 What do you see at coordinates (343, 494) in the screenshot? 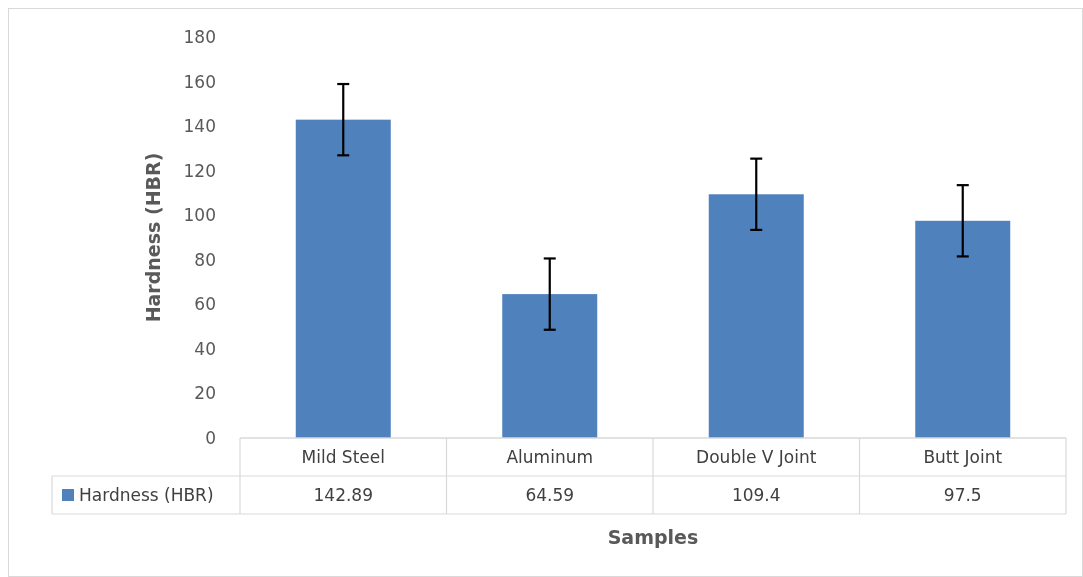
I see `data-label: 142.89` at bounding box center [343, 494].